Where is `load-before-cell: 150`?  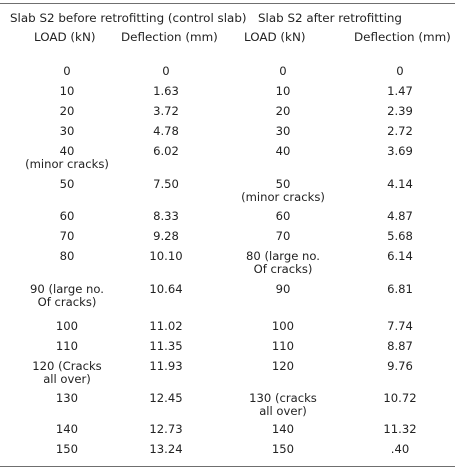
load-before-cell: 150 is located at coordinates (67, 449).